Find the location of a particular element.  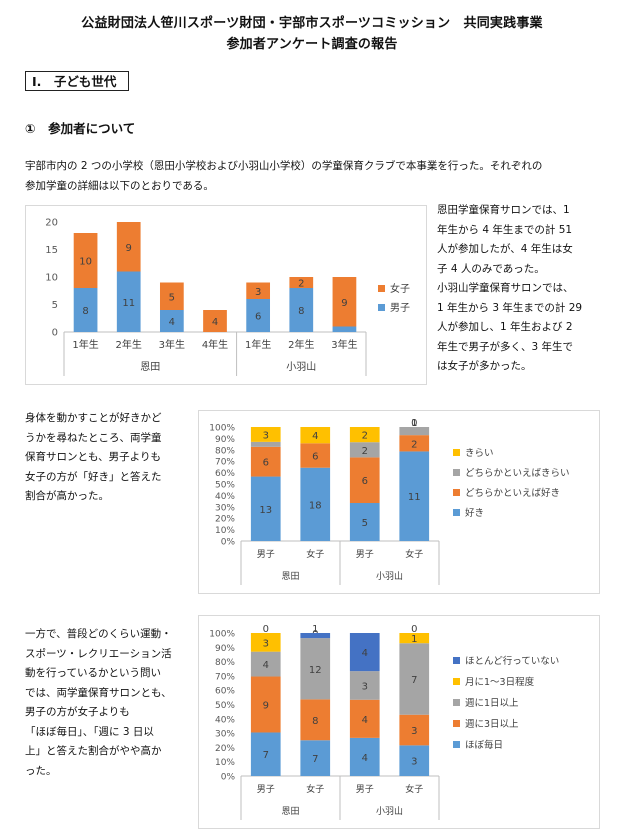

legend-label: 週に3日以上 is located at coordinates (492, 724).